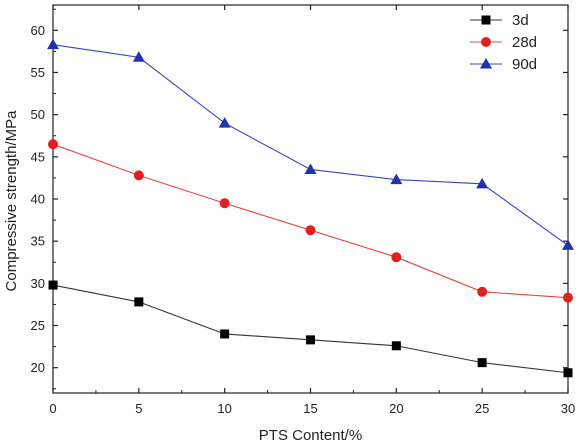  What do you see at coordinates (499, 20) in the screenshot?
I see `legend-item-3d: 3d` at bounding box center [499, 20].